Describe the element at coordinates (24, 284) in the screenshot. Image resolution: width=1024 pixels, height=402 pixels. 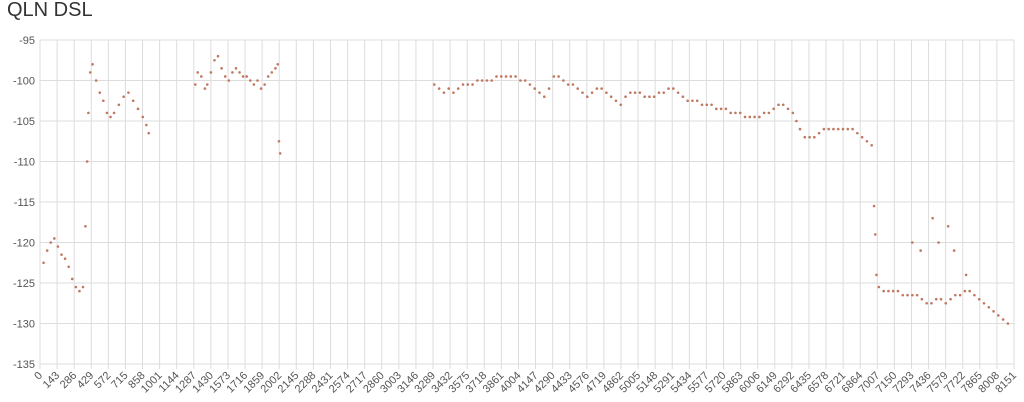
I see `y-tick-label: -125` at that location.